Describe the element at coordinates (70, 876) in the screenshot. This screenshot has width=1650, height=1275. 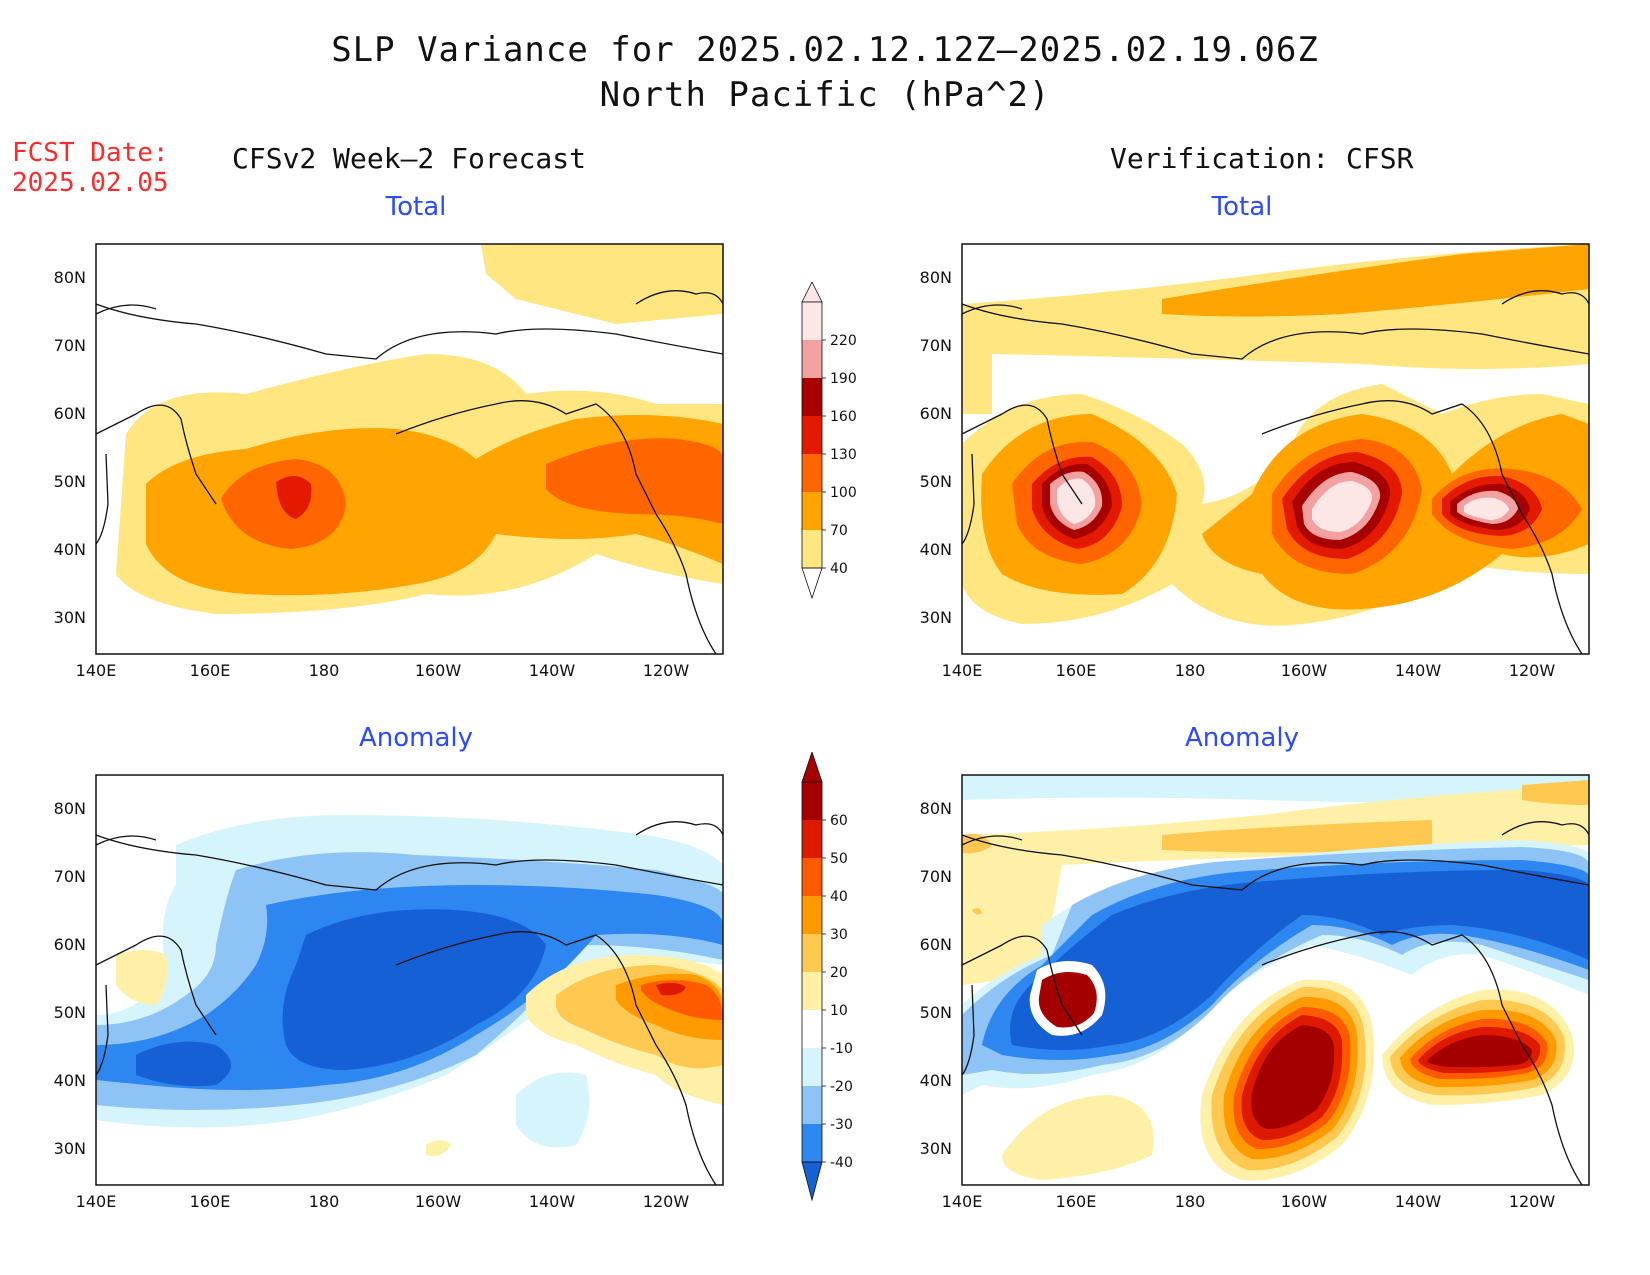
I see `svg-text: 70N` at that location.